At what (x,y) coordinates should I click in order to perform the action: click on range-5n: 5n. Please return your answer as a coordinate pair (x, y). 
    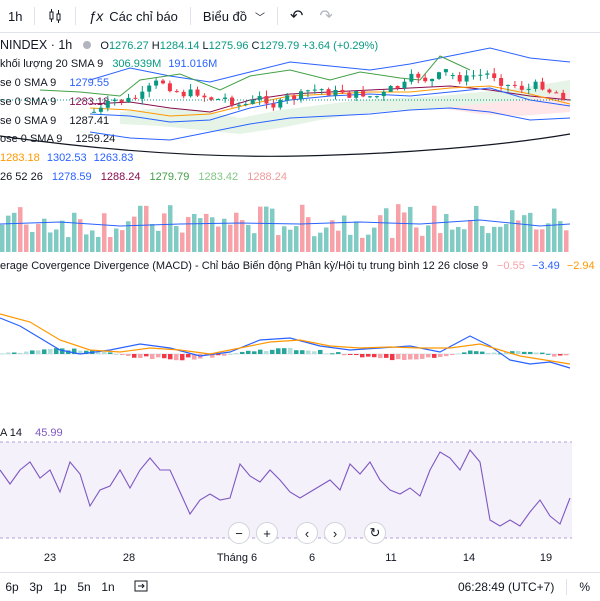
    Looking at the image, I should click on (84, 587).